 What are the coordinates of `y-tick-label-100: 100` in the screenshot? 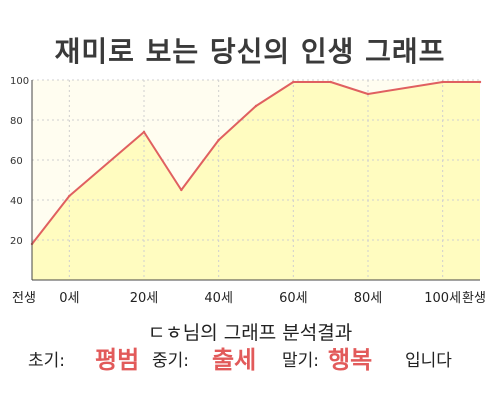 It's located at (19, 81).